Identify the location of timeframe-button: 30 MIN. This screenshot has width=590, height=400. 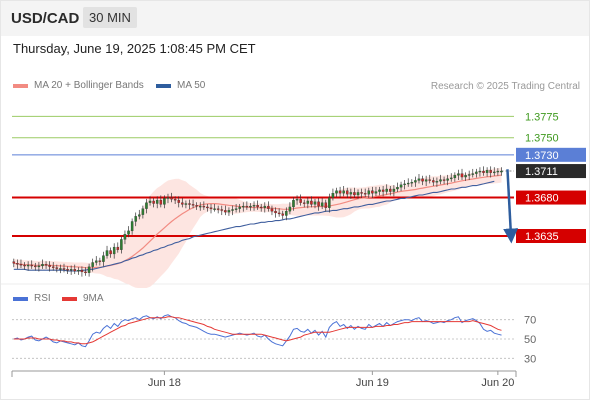
(110, 17).